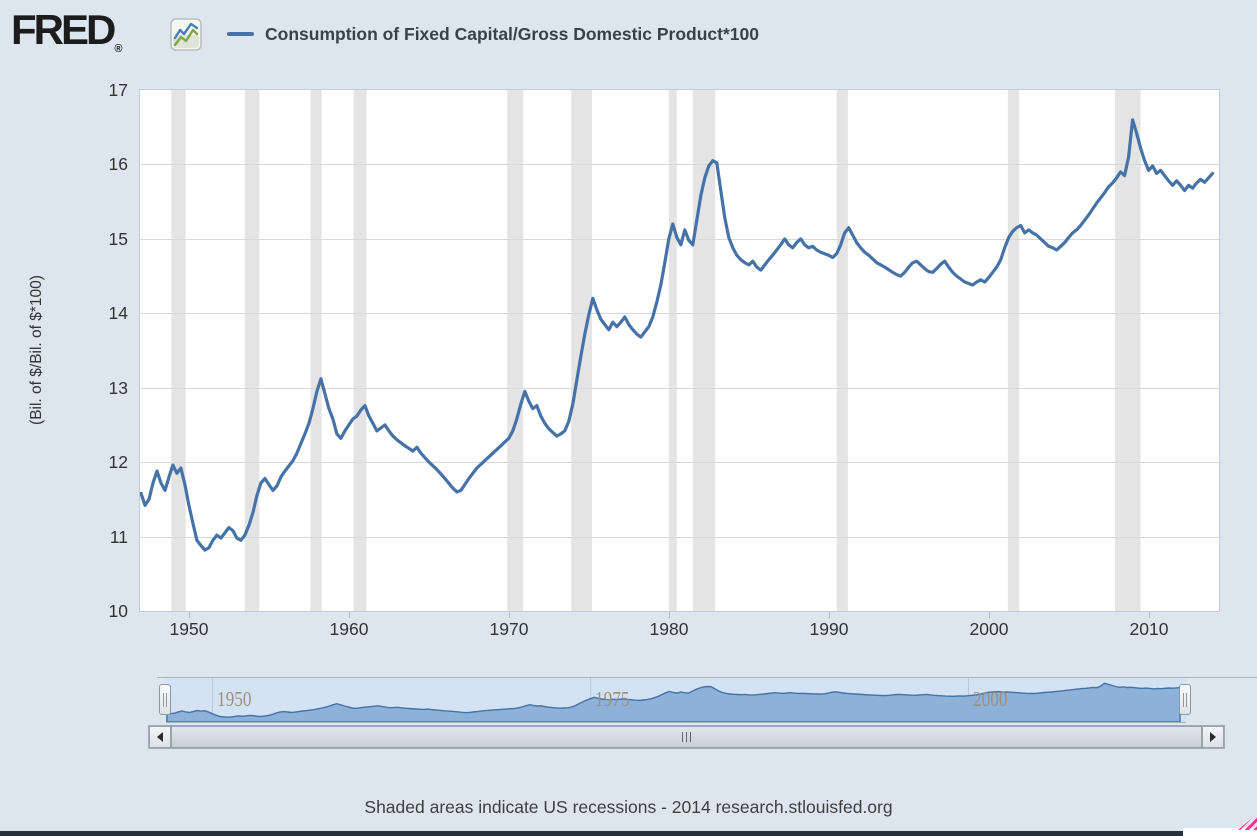  I want to click on y-axis-tick-label: 12, so click(118, 462).